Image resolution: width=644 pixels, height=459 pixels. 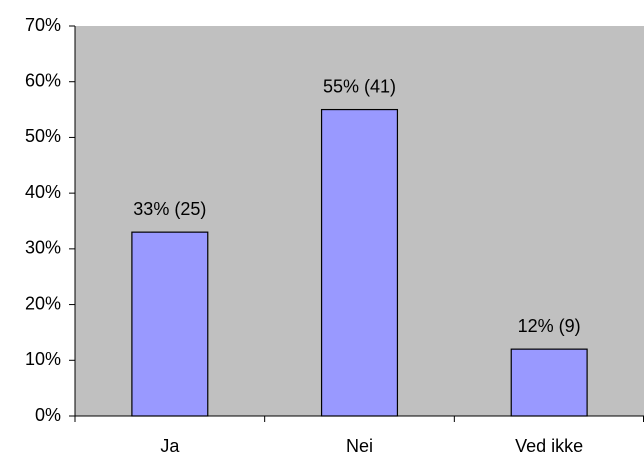 I want to click on y-tick-label: 0%, so click(x=48, y=415).